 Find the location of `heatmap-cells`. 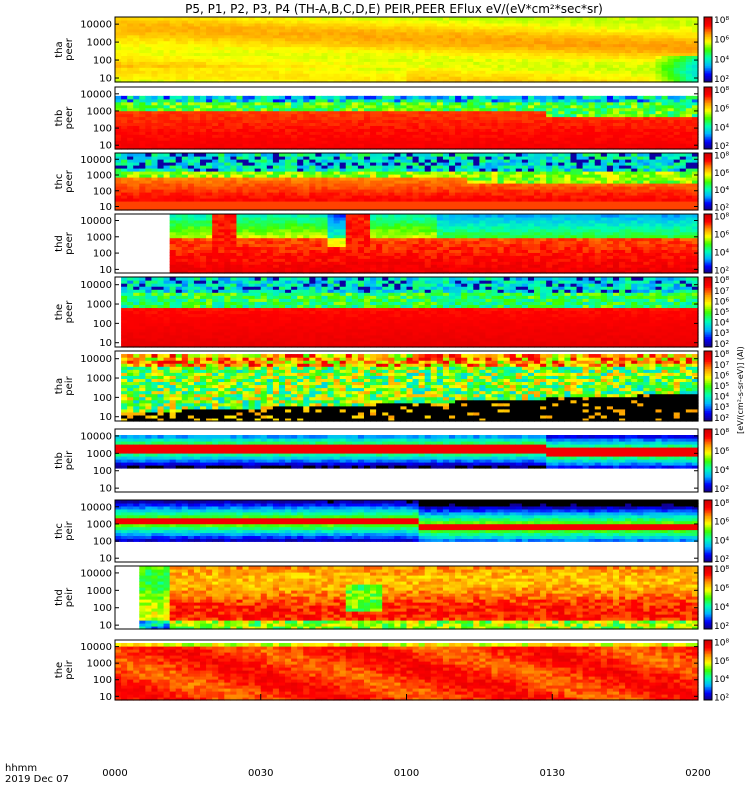

heatmap-cells is located at coordinates (407, 122).